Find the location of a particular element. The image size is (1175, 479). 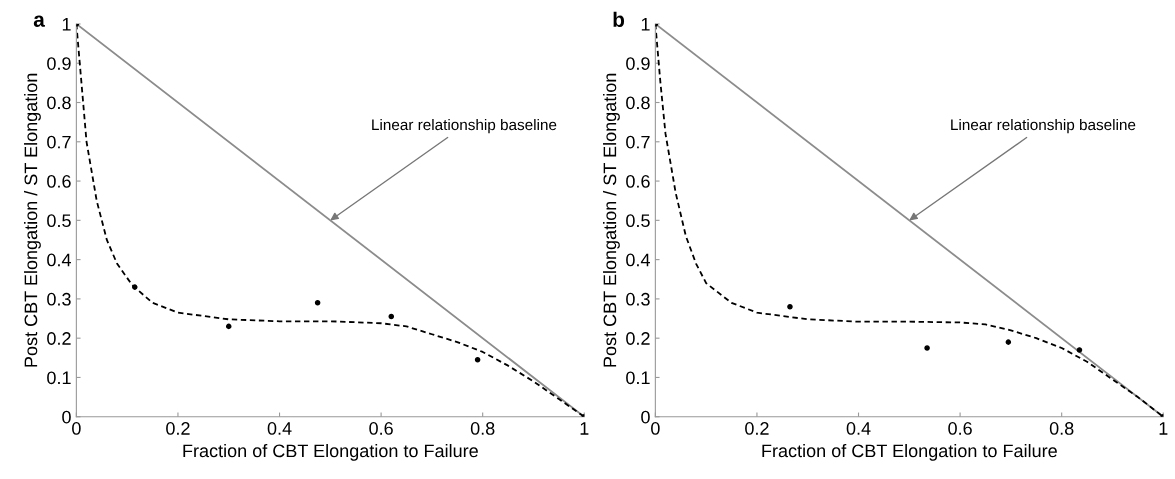

chart-title: b is located at coordinates (619, 19).